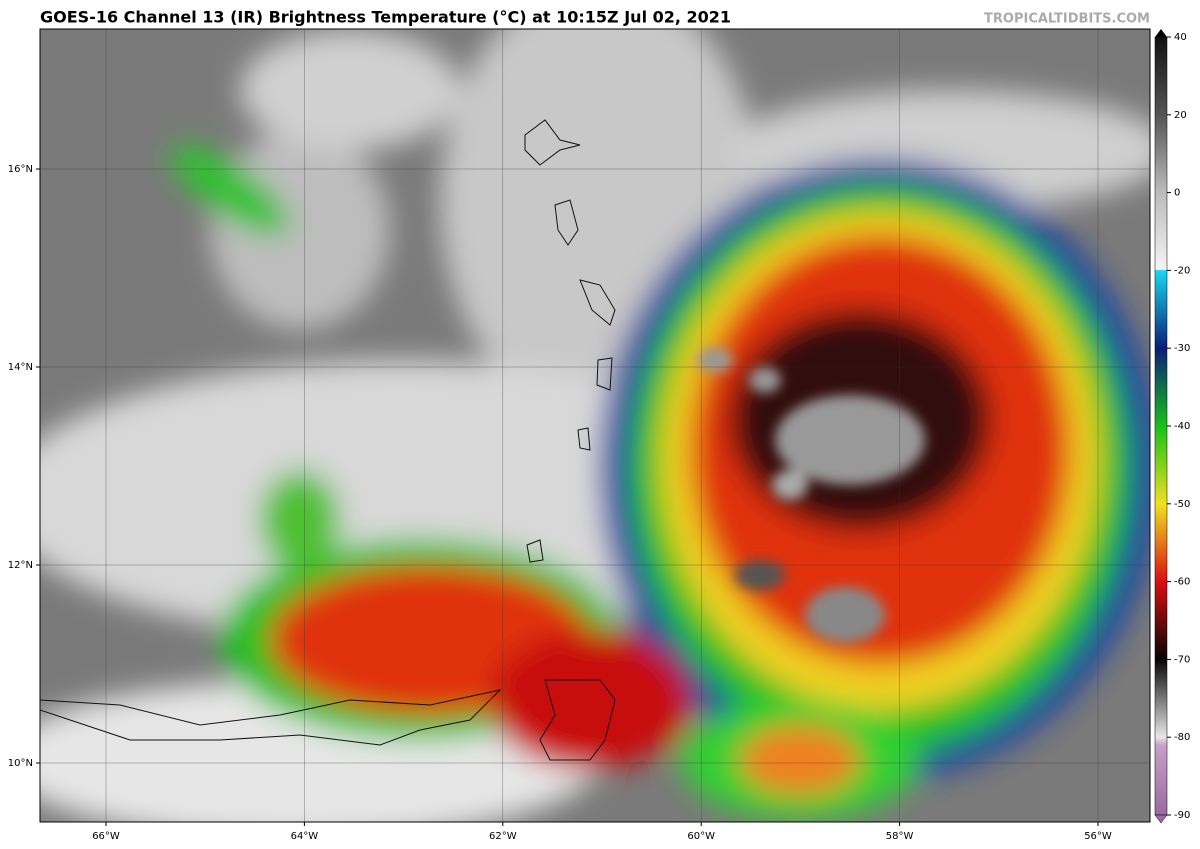  What do you see at coordinates (1182, 582) in the screenshot?
I see `colorbar-label: -60` at bounding box center [1182, 582].